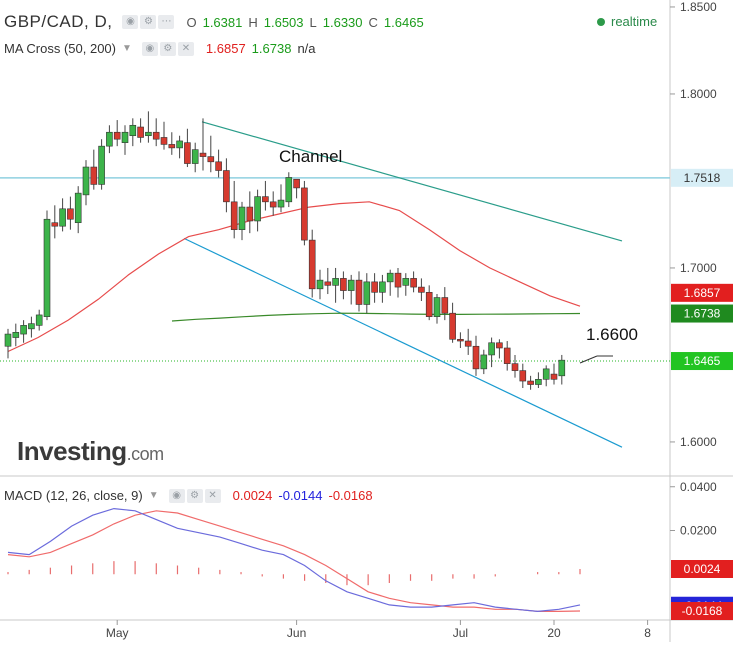 The image size is (733, 647). Describe the element at coordinates (252, 495) in the screenshot. I see `macd-hist-value: 0.0024` at that location.